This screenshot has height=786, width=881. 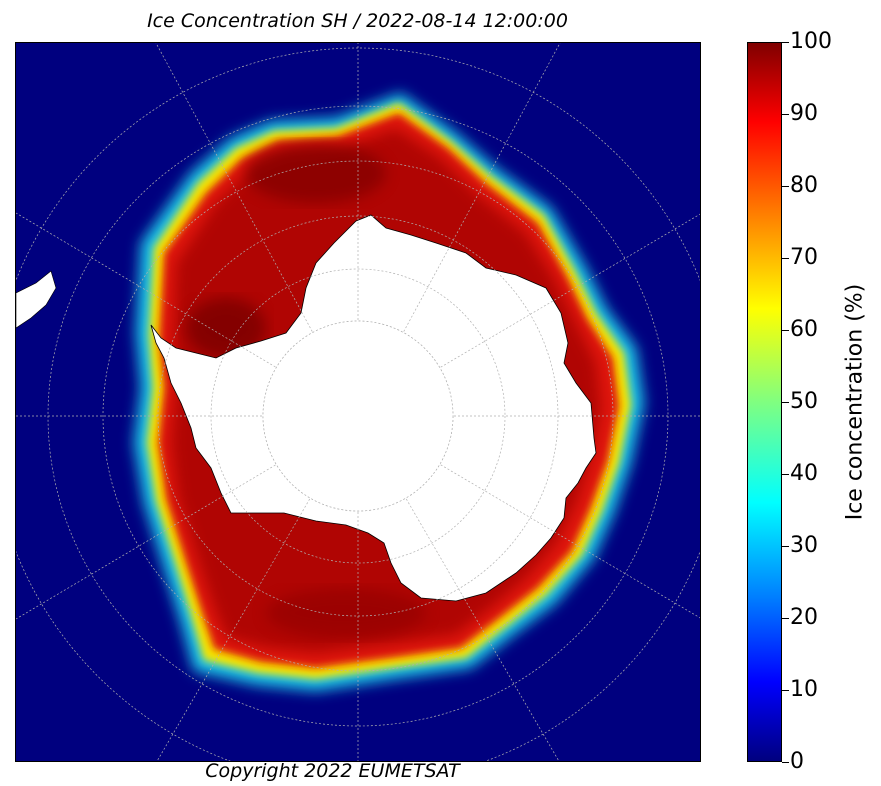 What do you see at coordinates (811, 41) in the screenshot?
I see `colorbar-tick-label: 100` at bounding box center [811, 41].